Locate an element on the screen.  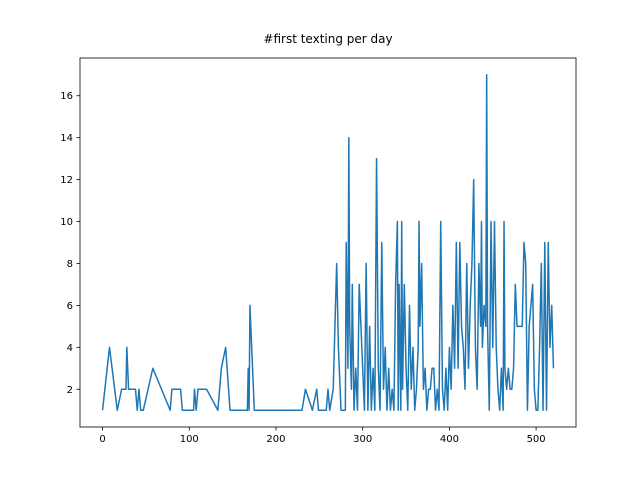
y-tick-label: 10 is located at coordinates (66, 222).